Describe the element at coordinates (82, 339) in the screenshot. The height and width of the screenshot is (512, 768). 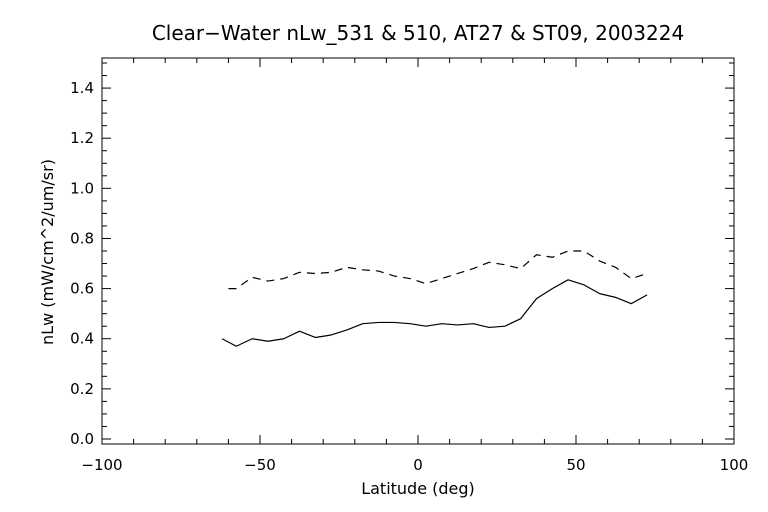
I see `y-tick-label: 0.4` at that location.